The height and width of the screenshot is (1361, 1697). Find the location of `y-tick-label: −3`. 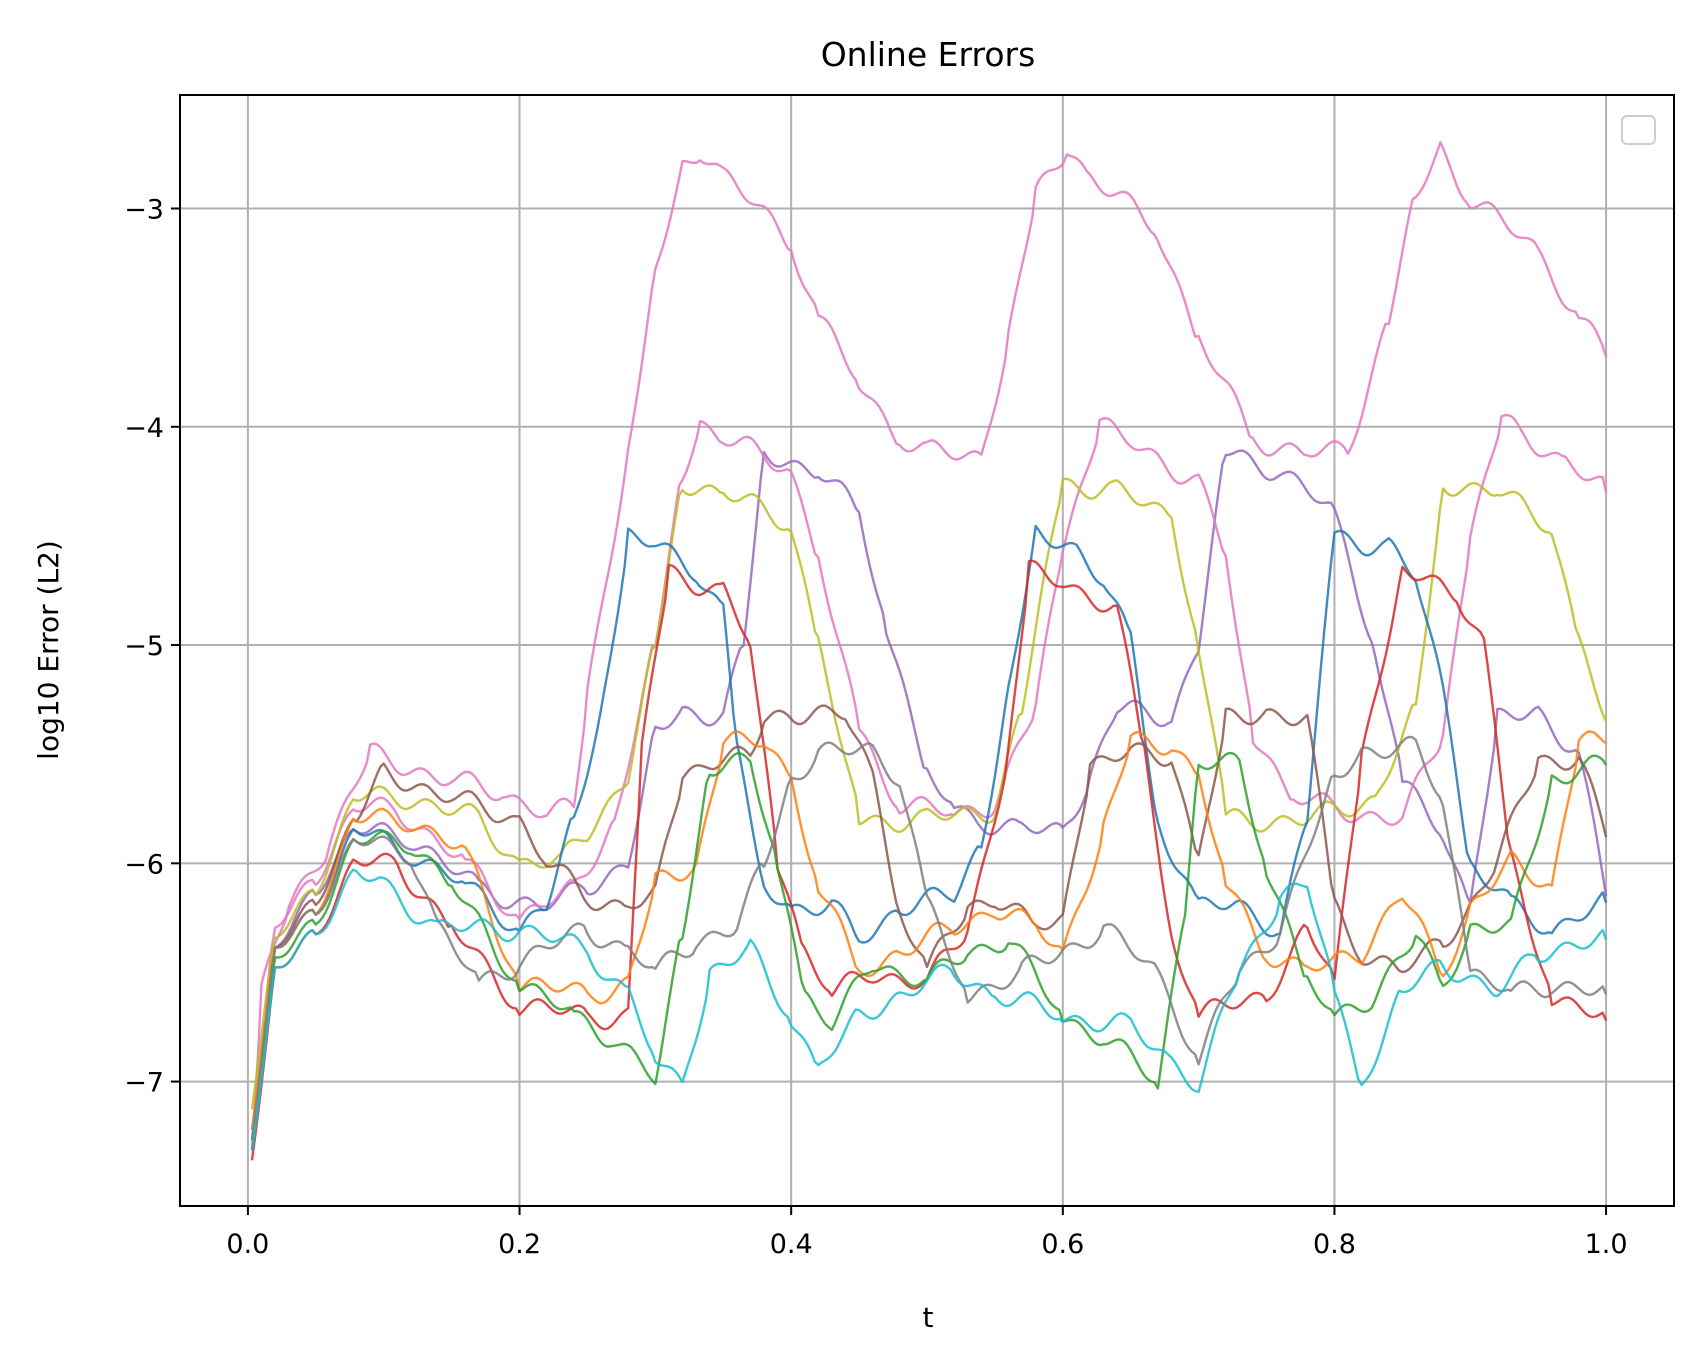

y-tick-label: −3 is located at coordinates (144, 210).